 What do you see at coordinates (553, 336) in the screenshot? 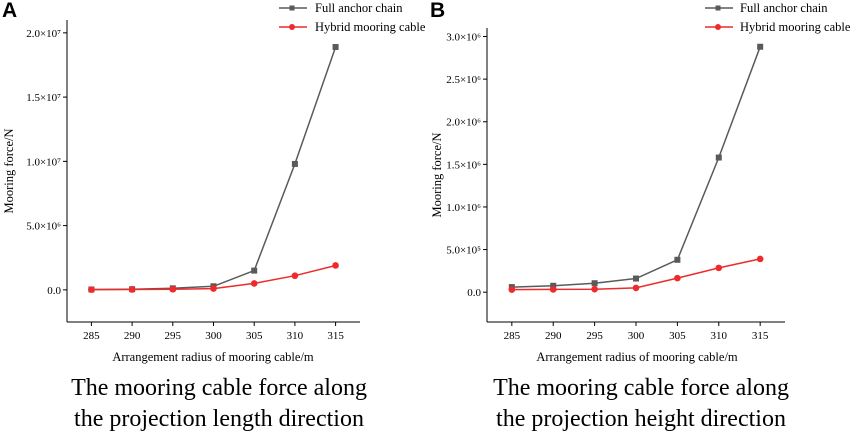
I see `panel-b-x-tick-label: 290` at bounding box center [553, 336].